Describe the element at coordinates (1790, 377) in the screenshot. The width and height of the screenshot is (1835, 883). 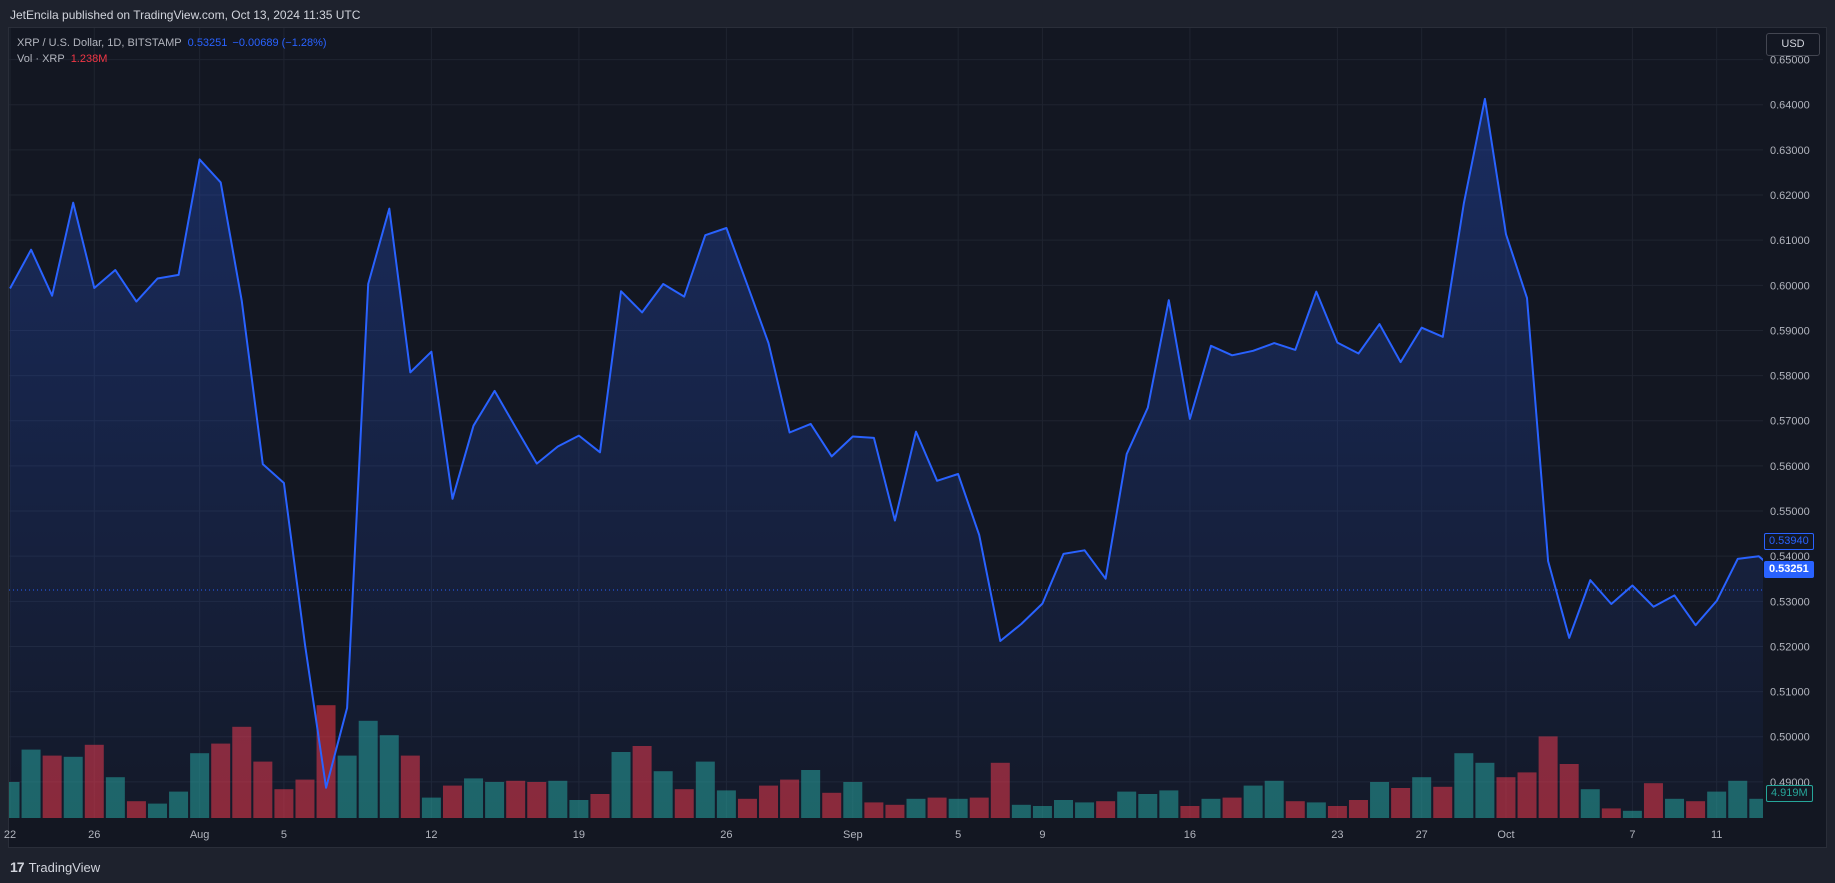
I see `y-tick-label: 0.58000` at that location.